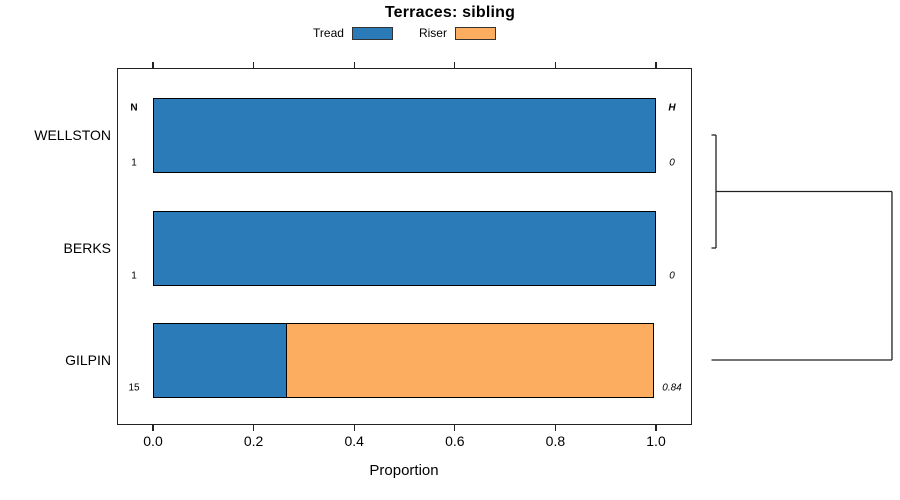 The height and width of the screenshot is (500, 900). Describe the element at coordinates (328, 33) in the screenshot. I see `legend-label: Tread` at that location.